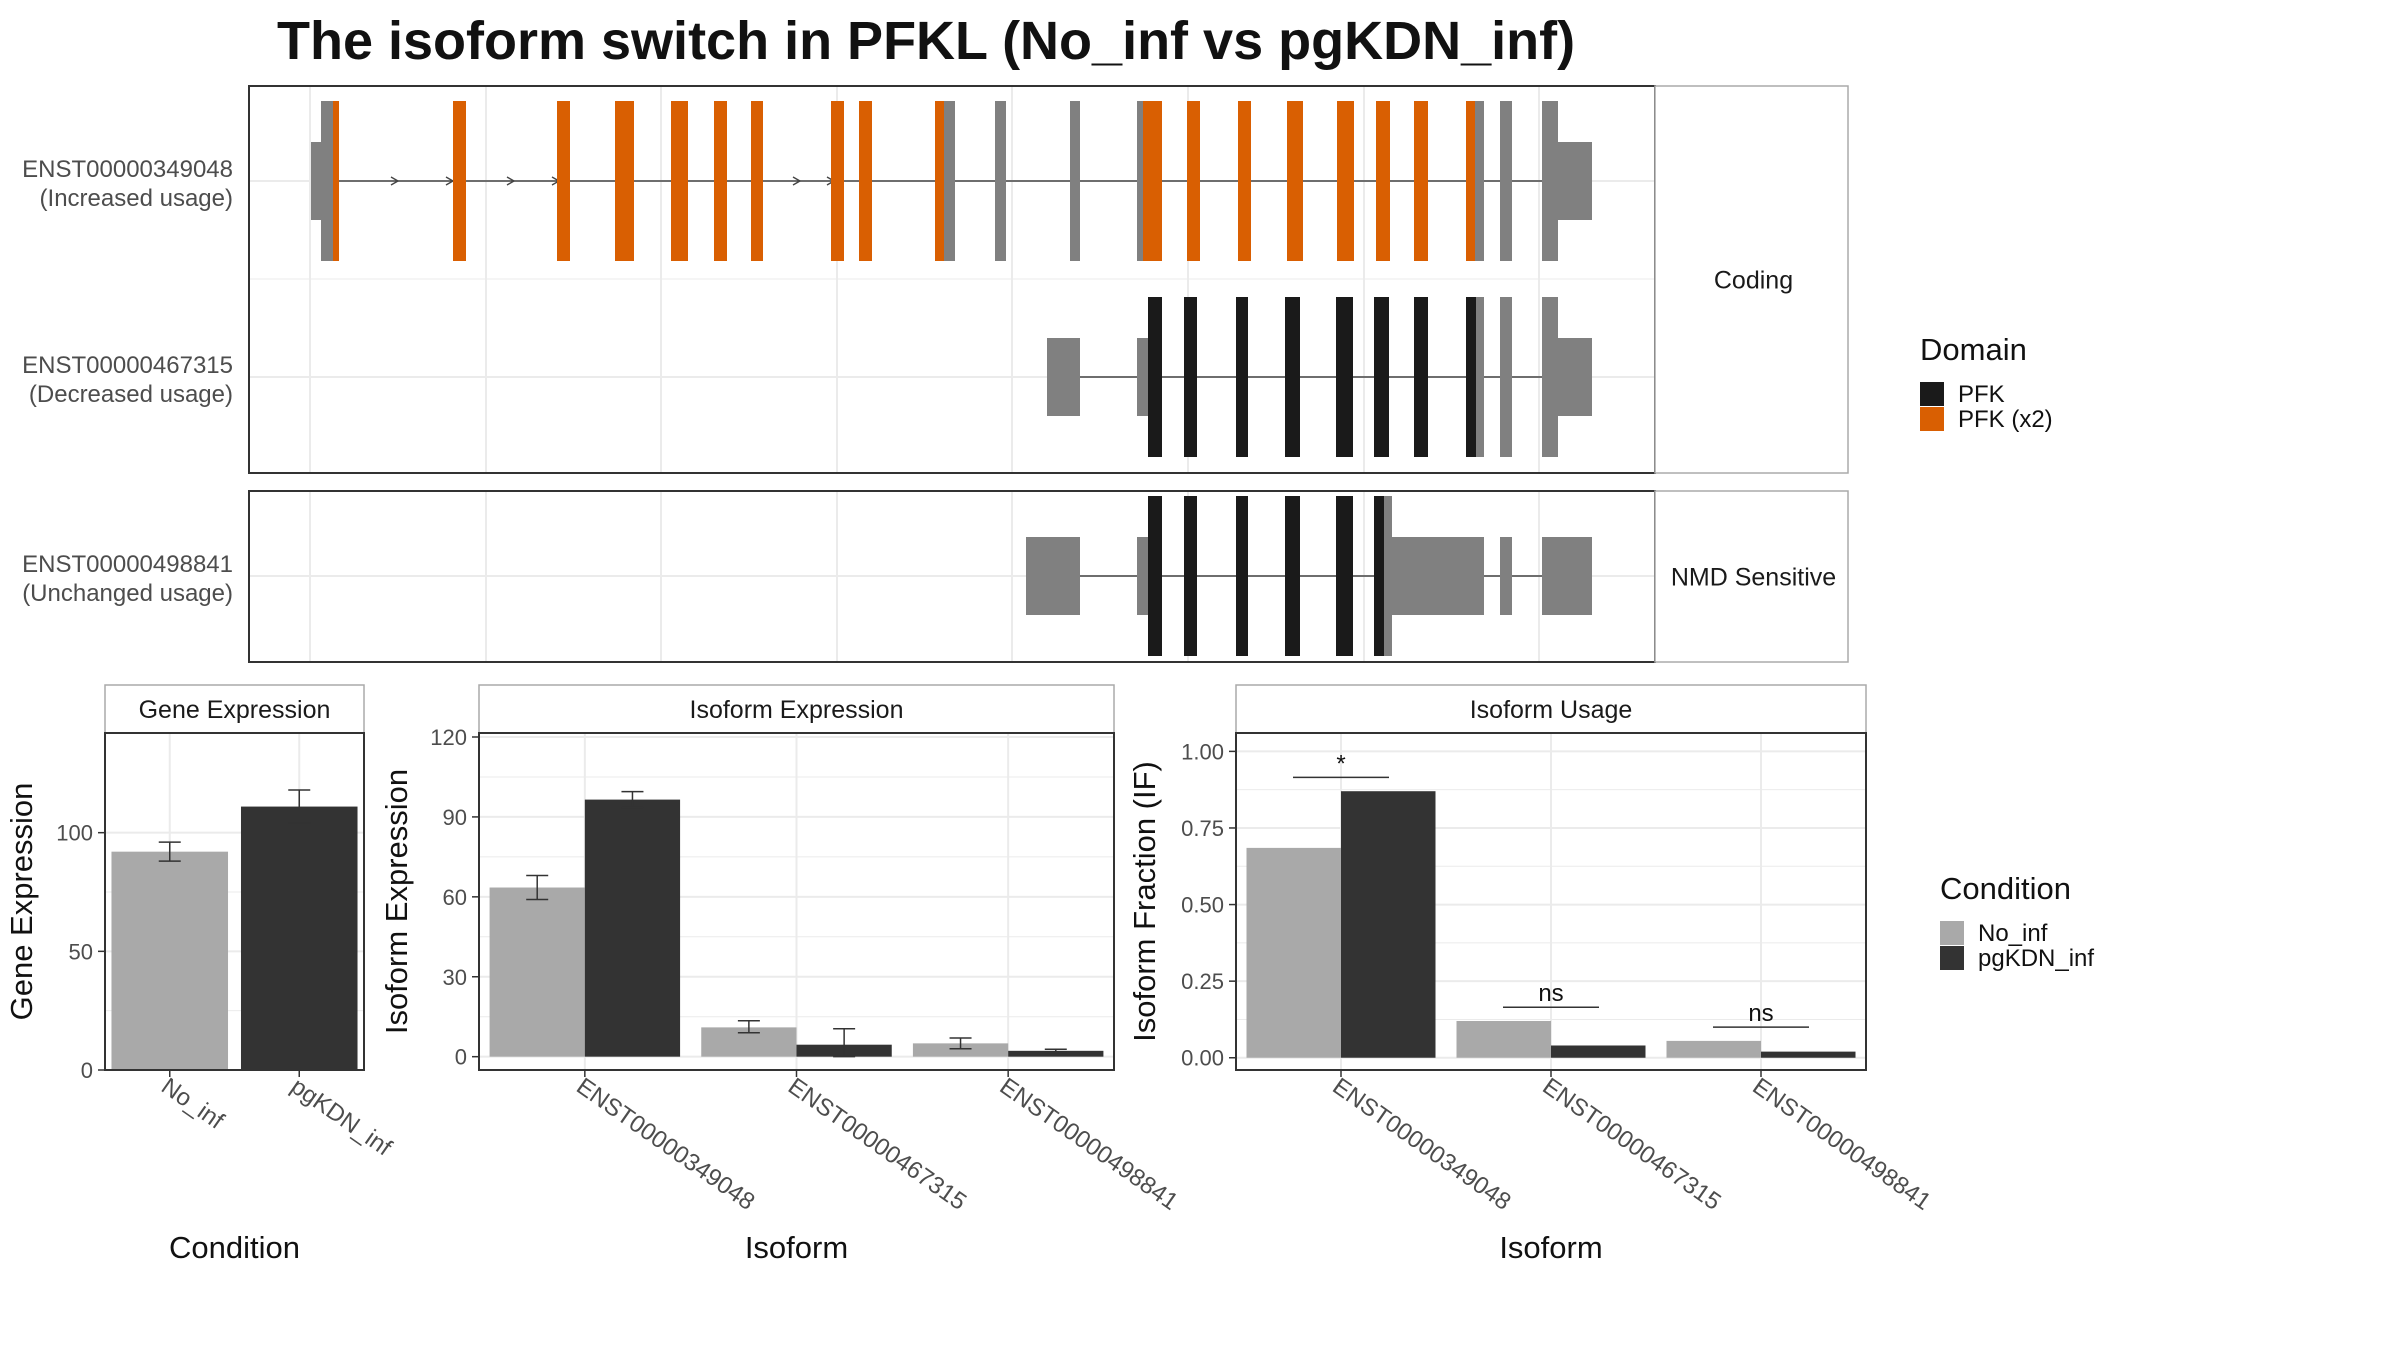 This screenshot has height=1350, width=2400. I want to click on y-tick-label: 90, so click(455, 817).